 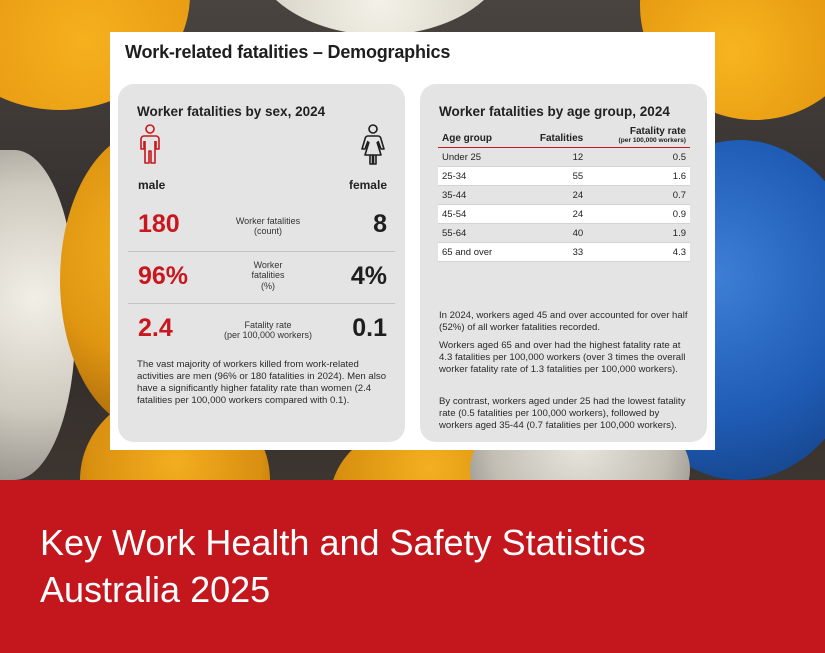 What do you see at coordinates (638, 157) in the screenshot?
I see `fatality-rate-cell: 0.5` at bounding box center [638, 157].